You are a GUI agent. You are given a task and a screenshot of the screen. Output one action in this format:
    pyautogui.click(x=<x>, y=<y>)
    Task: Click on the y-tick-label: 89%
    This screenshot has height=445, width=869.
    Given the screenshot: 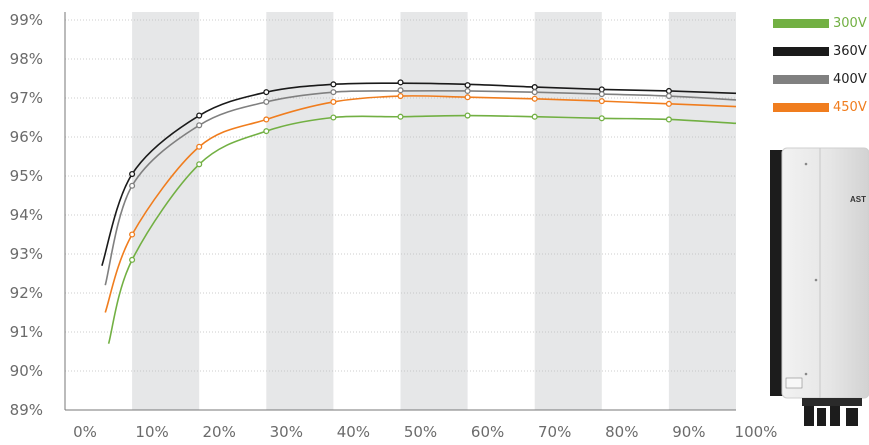 What is the action you would take?
    pyautogui.click(x=26, y=410)
    